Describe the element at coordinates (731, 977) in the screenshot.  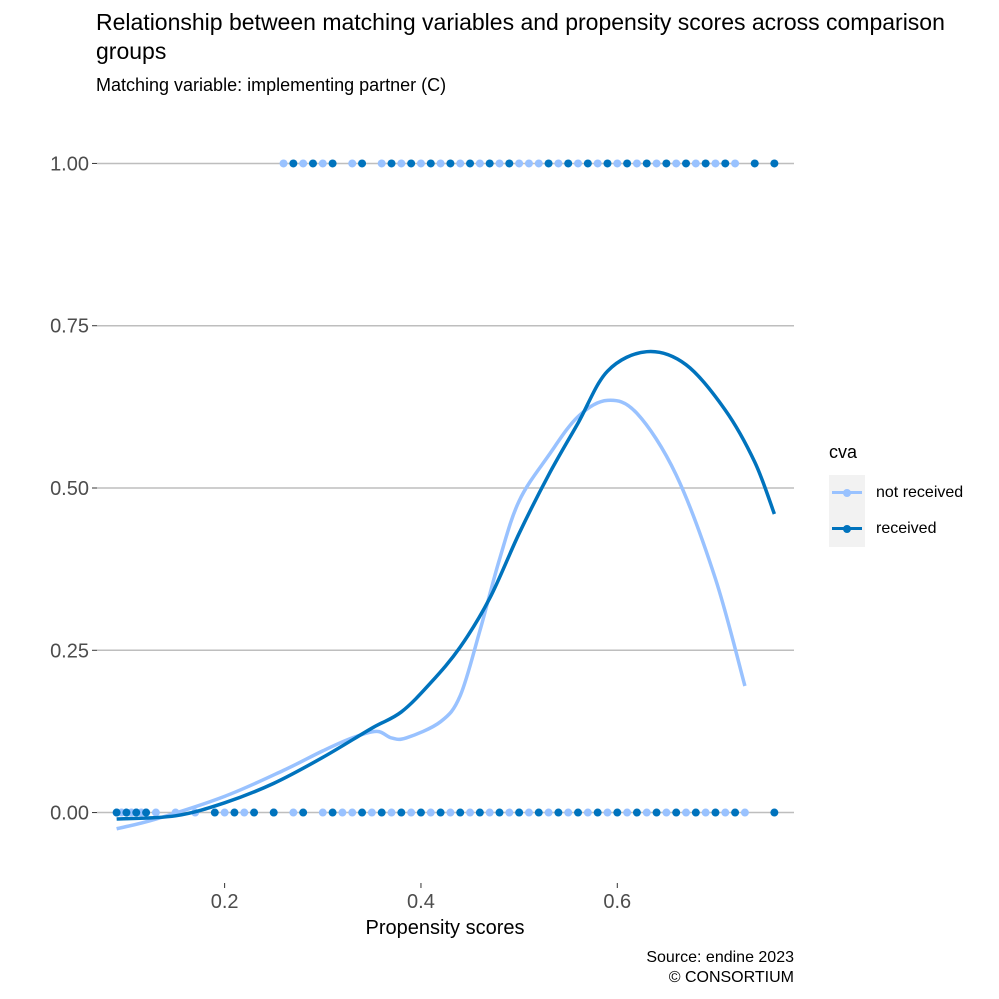
I see `caption-copyright: © CONSORTIUM` at that location.